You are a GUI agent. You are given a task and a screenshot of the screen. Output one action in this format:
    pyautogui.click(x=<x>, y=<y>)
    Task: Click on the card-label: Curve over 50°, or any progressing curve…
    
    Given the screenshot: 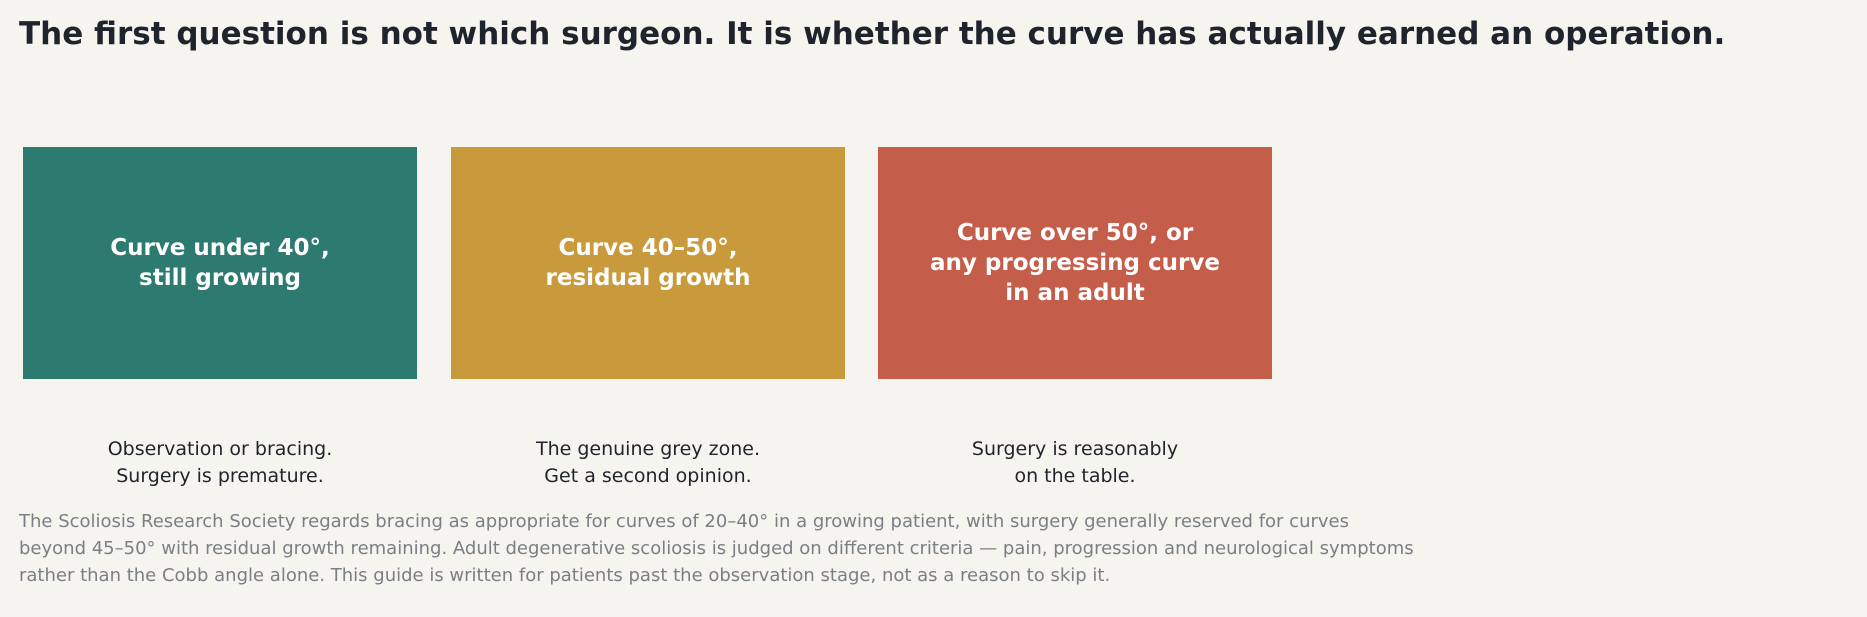 What is the action you would take?
    pyautogui.click(x=1075, y=263)
    